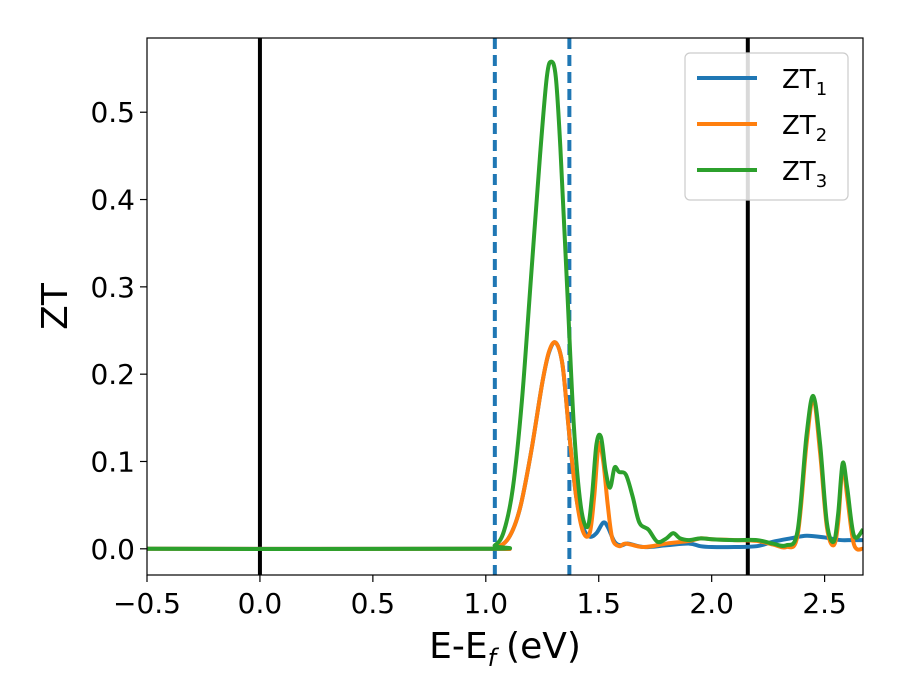 The image size is (900, 700). I want to click on x-axis-label: E-Ef (eV), so click(505, 649).